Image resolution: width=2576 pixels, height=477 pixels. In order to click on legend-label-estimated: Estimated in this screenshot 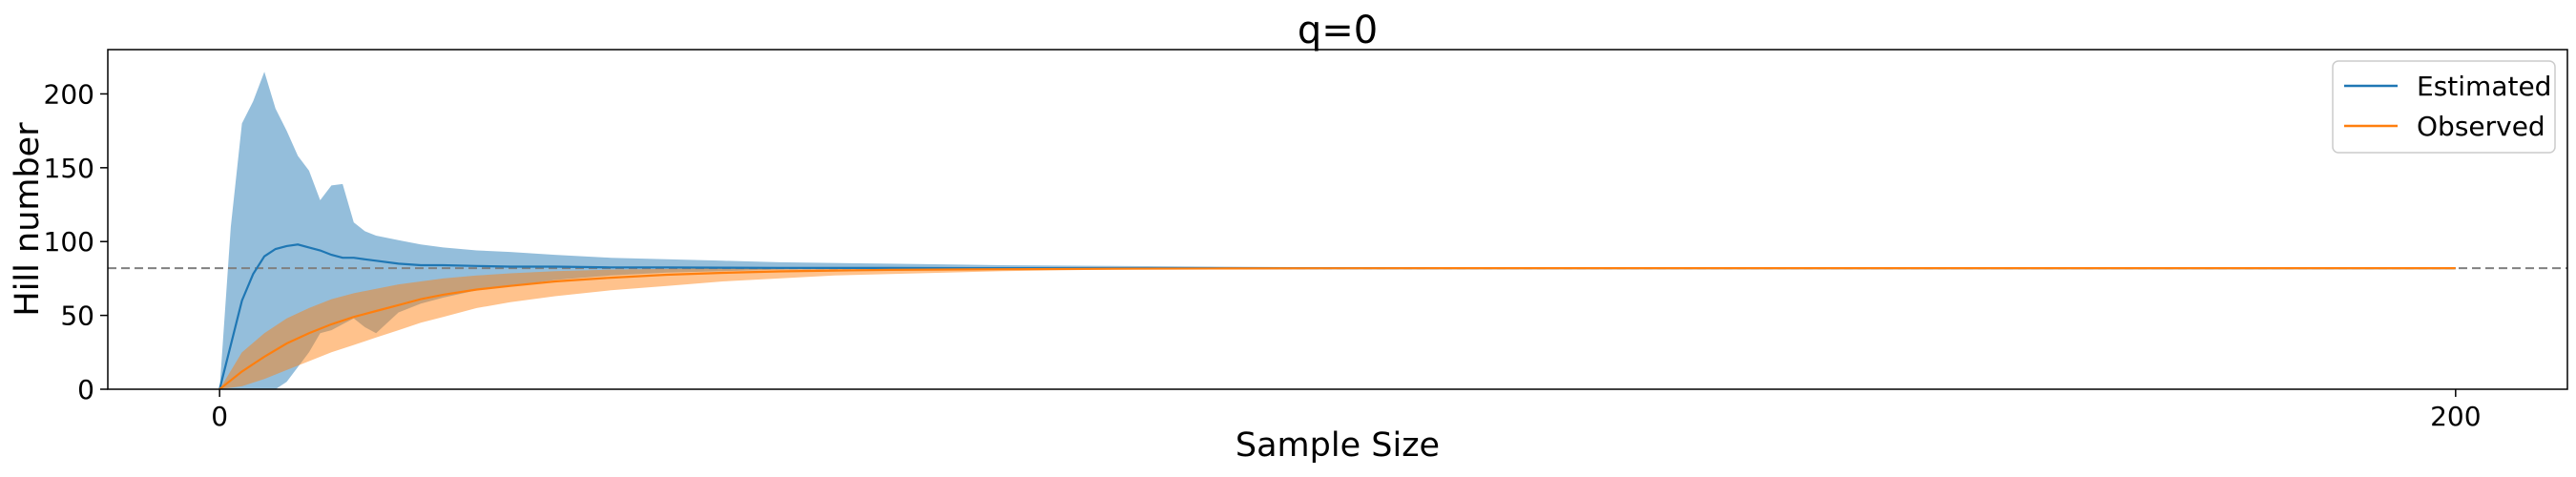, I will do `click(2484, 86)`.